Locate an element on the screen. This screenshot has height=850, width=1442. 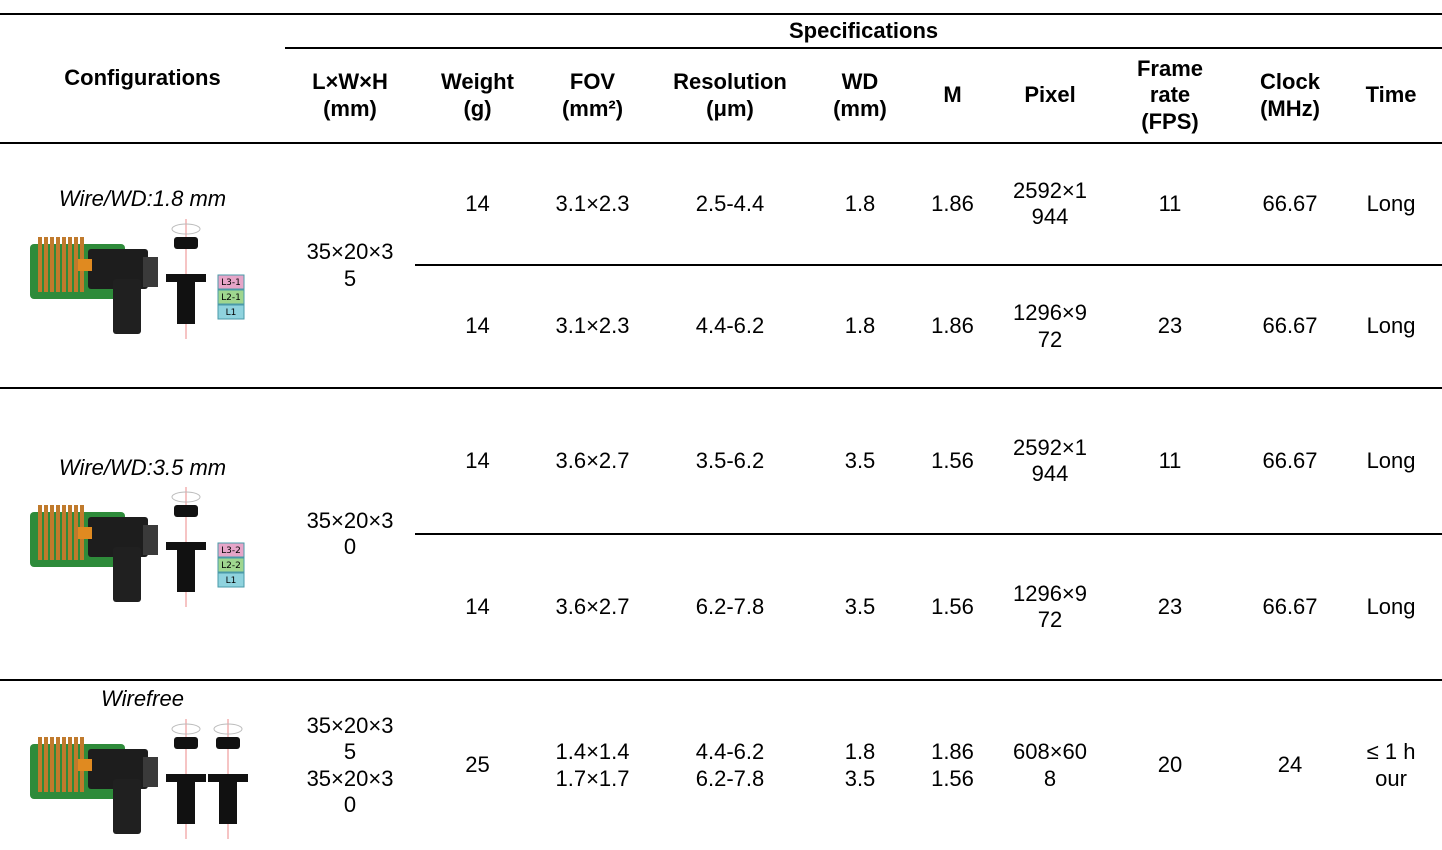
data-cell: 4.4-6.2 is located at coordinates (730, 326).